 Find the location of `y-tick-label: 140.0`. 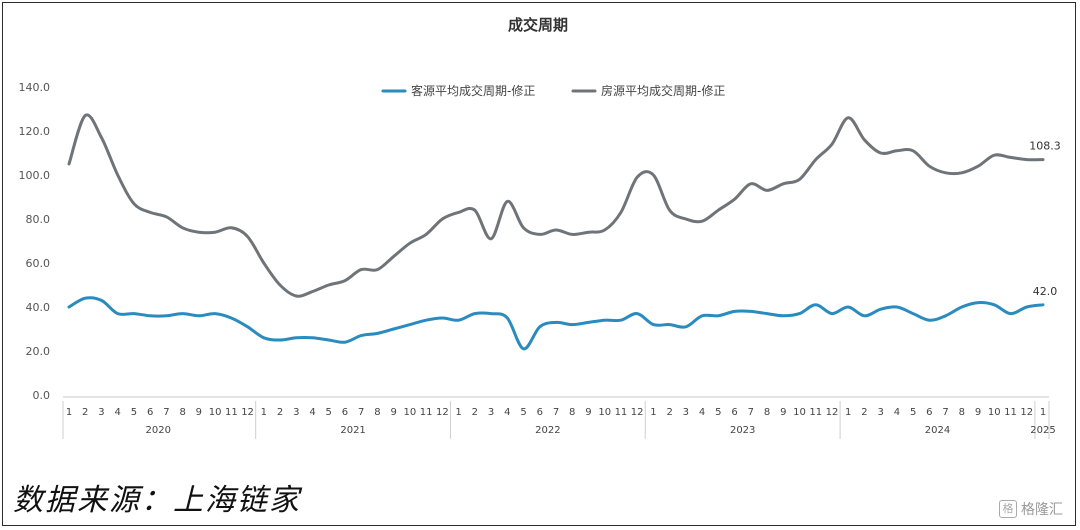

y-tick-label: 140.0 is located at coordinates (35, 87).